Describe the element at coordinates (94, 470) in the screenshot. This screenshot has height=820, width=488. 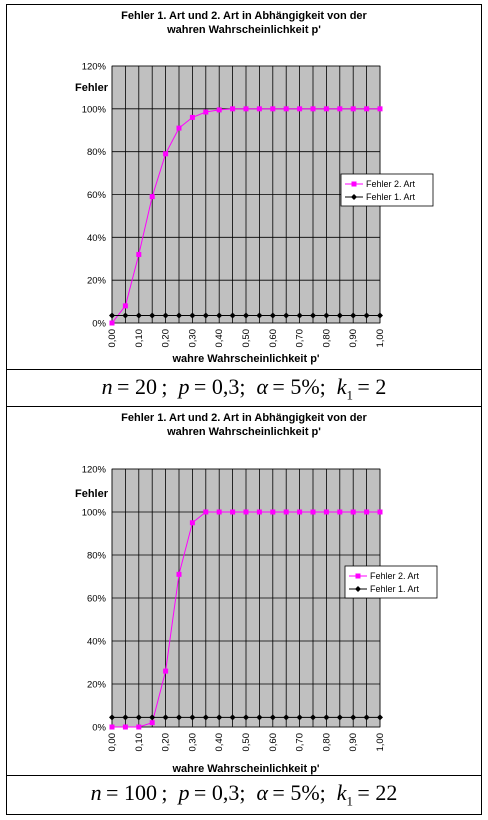
I see `y-tick-label: 120%` at that location.